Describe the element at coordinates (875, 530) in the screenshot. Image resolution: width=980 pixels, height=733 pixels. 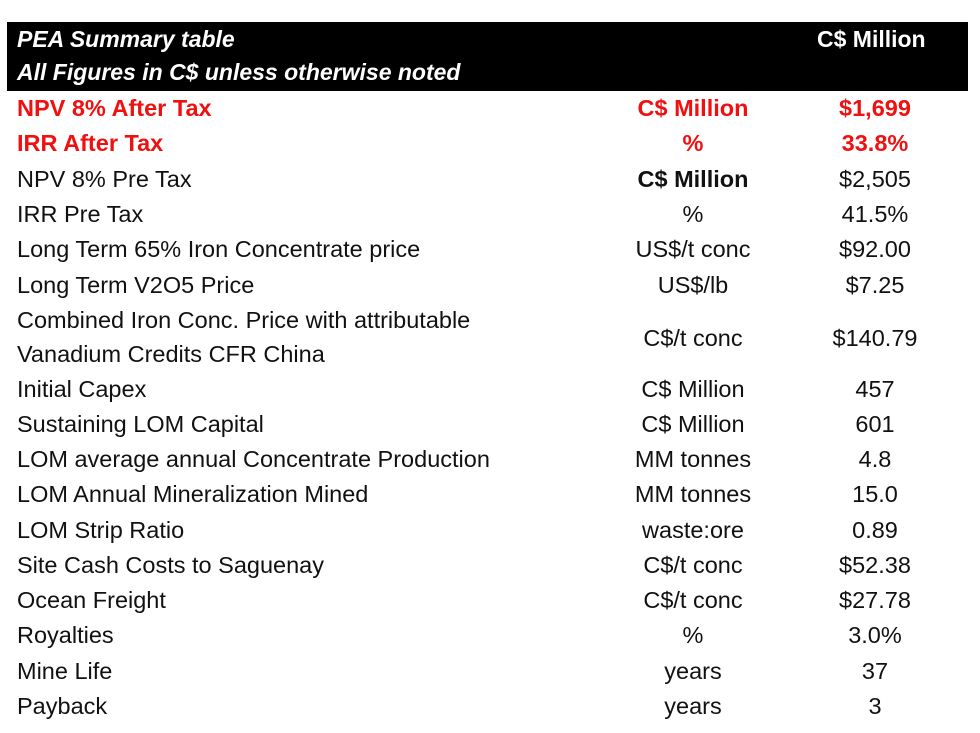
I see `row-value: 0.89` at that location.